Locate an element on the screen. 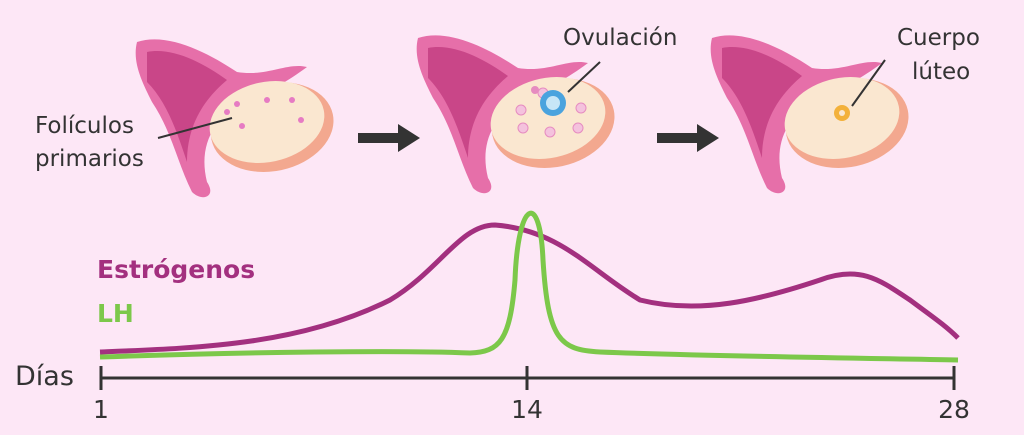  axis-ticks: 1 14 28 is located at coordinates (531, 395).